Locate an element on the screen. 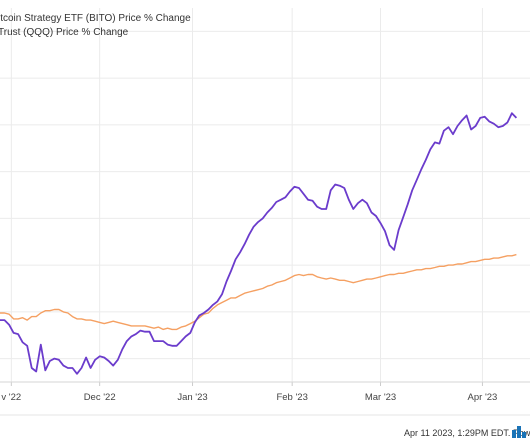 The height and width of the screenshot is (442, 530). brand-bar-left is located at coordinates (514, 434).